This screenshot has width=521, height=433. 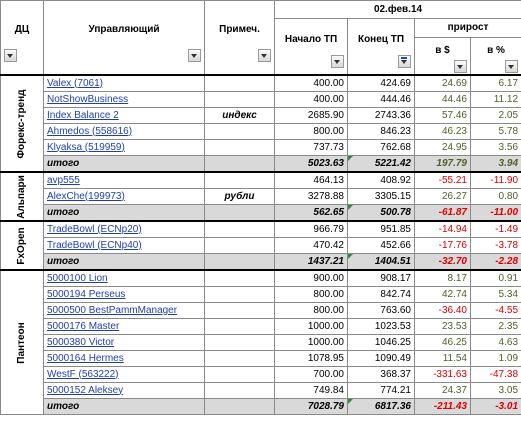 I want to click on manager-link: Ahmedos (558616), so click(x=124, y=132).